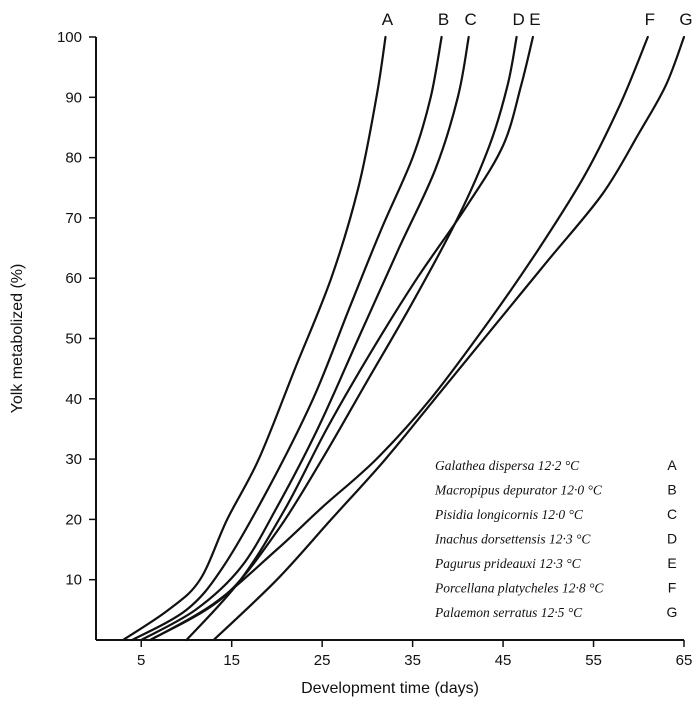  What do you see at coordinates (69, 37) in the screenshot?
I see `y-tick-label: 100` at bounding box center [69, 37].